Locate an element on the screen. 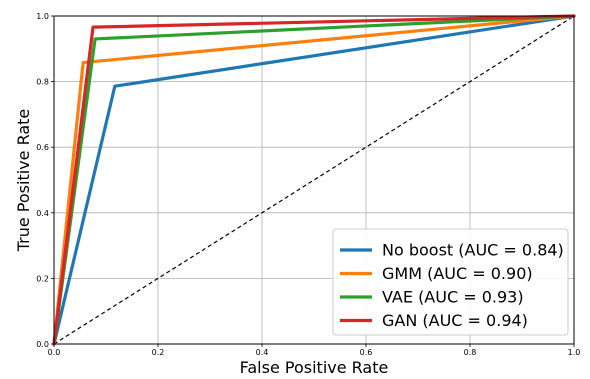 The image size is (590, 379). y-axis-label: True Positive Rate is located at coordinates (23, 181).